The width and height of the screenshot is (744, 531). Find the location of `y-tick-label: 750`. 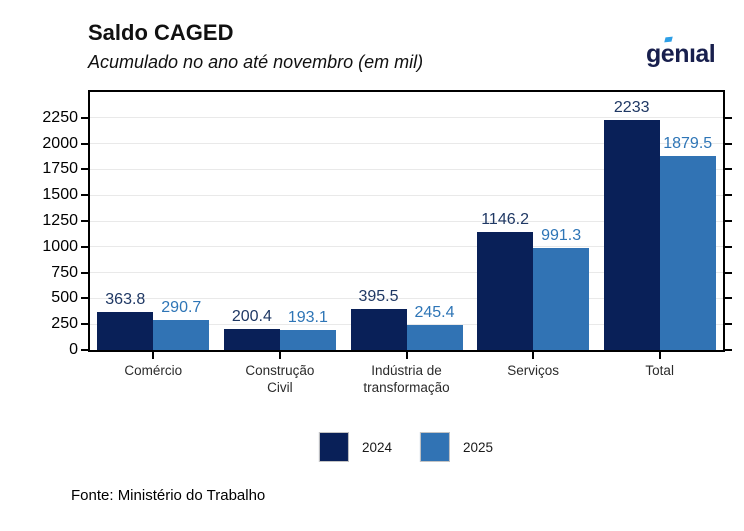

y-tick-label: 750 is located at coordinates (64, 272).